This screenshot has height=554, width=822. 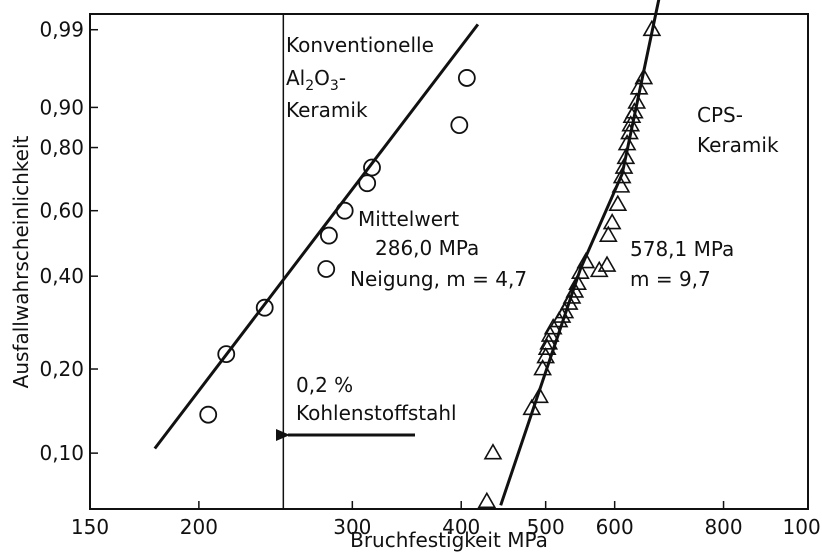 I want to click on annotation-steel-line1: 0,2 %, so click(x=324, y=385).